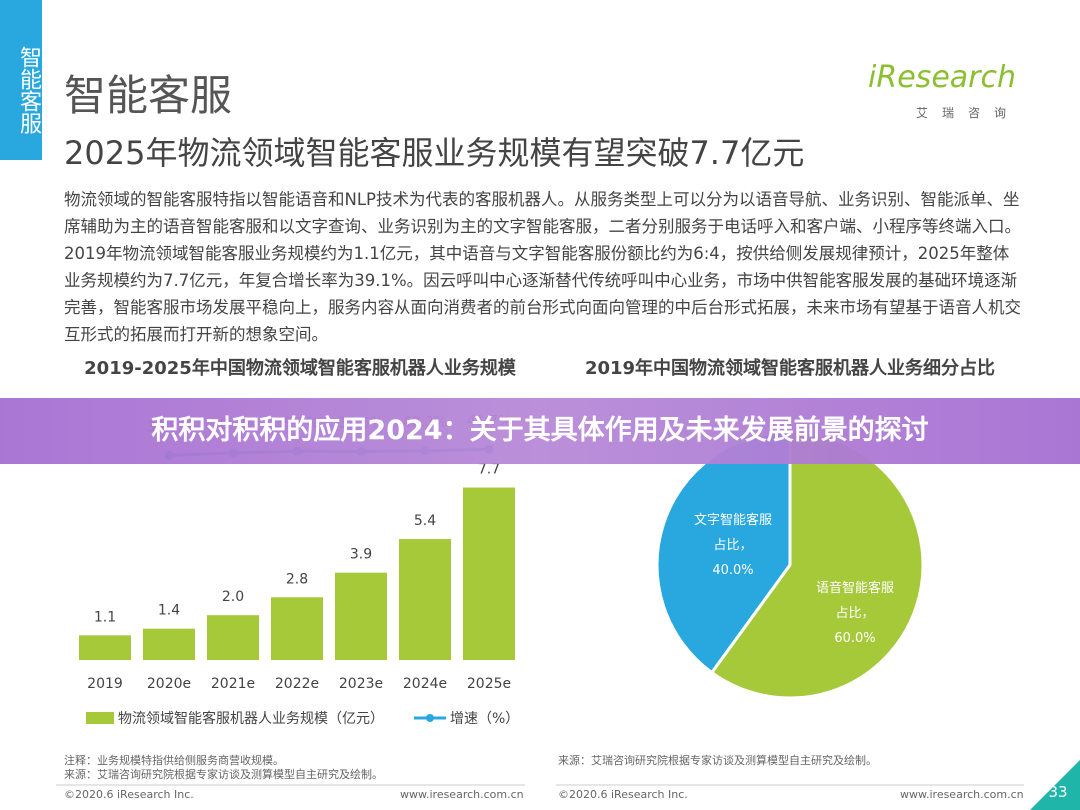  Describe the element at coordinates (233, 684) in the screenshot. I see `x-tick-label: 2021e` at that location.